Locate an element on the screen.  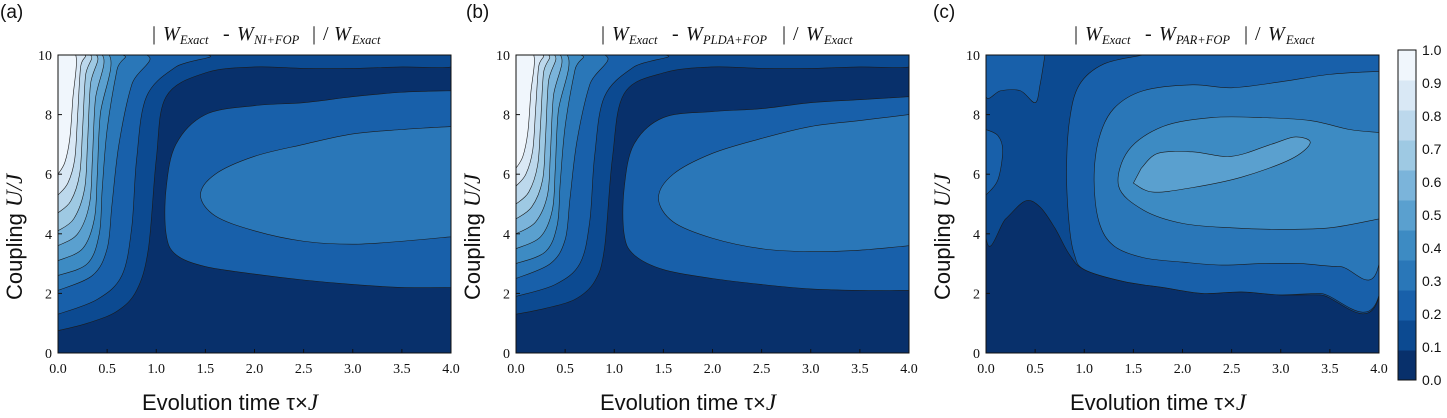
panel-label-b: (b) is located at coordinates (477, 12).